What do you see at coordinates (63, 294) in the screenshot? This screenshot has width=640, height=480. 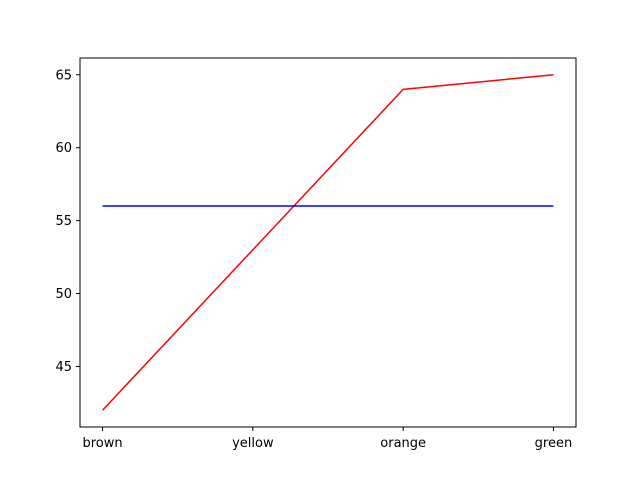 I see `y-tick-label: 50` at bounding box center [63, 294].